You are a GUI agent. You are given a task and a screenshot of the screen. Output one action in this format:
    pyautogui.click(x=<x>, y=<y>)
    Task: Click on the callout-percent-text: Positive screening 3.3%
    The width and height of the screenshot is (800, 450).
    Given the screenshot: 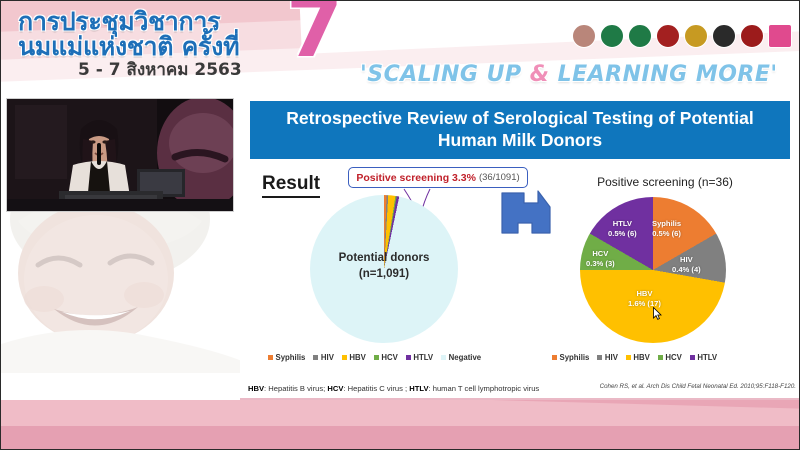 What is the action you would take?
    pyautogui.click(x=416, y=177)
    